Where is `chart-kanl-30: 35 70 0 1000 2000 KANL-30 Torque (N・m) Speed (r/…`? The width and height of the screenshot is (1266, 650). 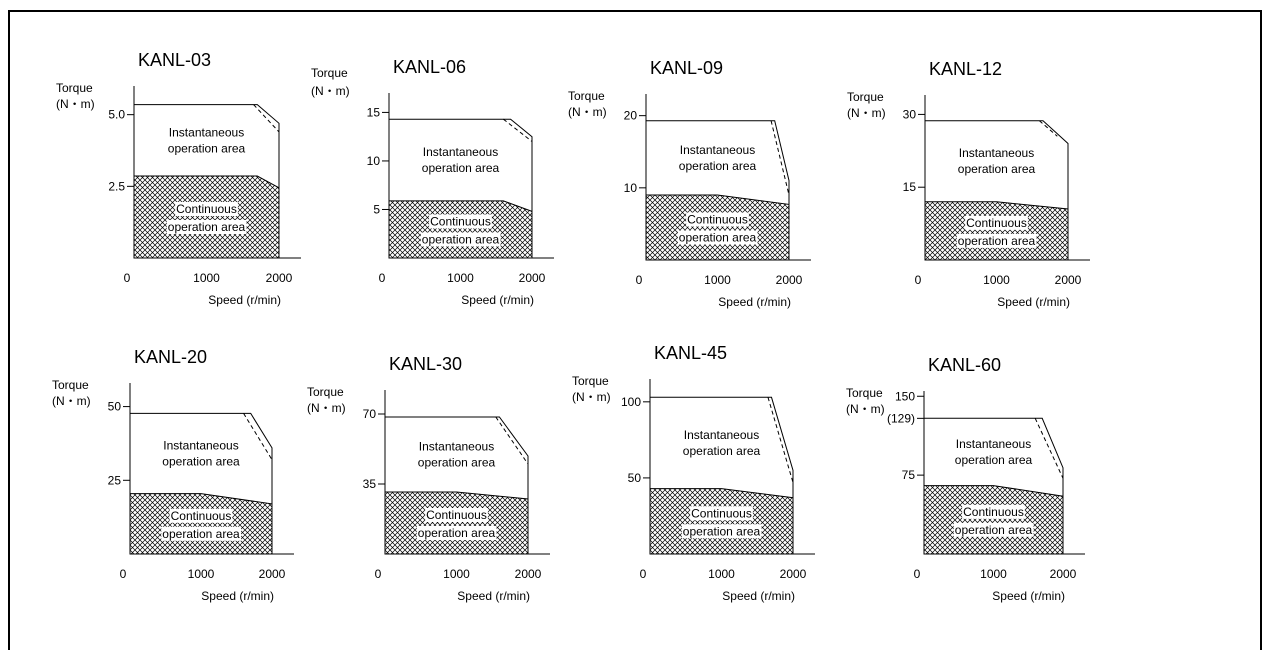
chart-kanl-30: 35 70 0 1000 2000 KANL-30 Torque (N・m) Speed (r/… is located at coordinates (428, 478).